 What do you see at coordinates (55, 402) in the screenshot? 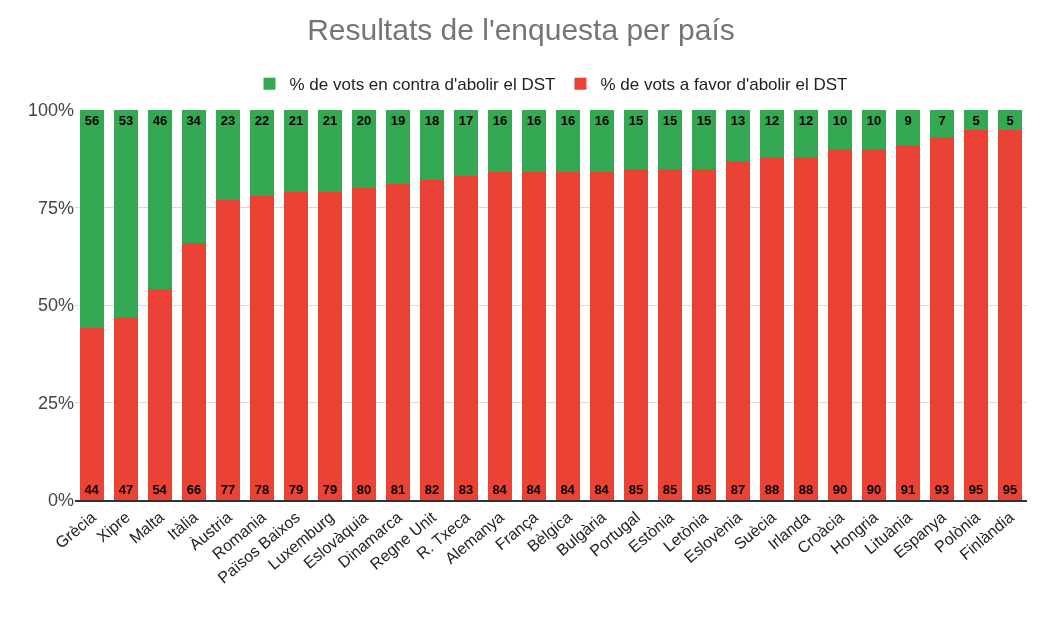
I see `y-tick-label: 25%` at bounding box center [55, 402].